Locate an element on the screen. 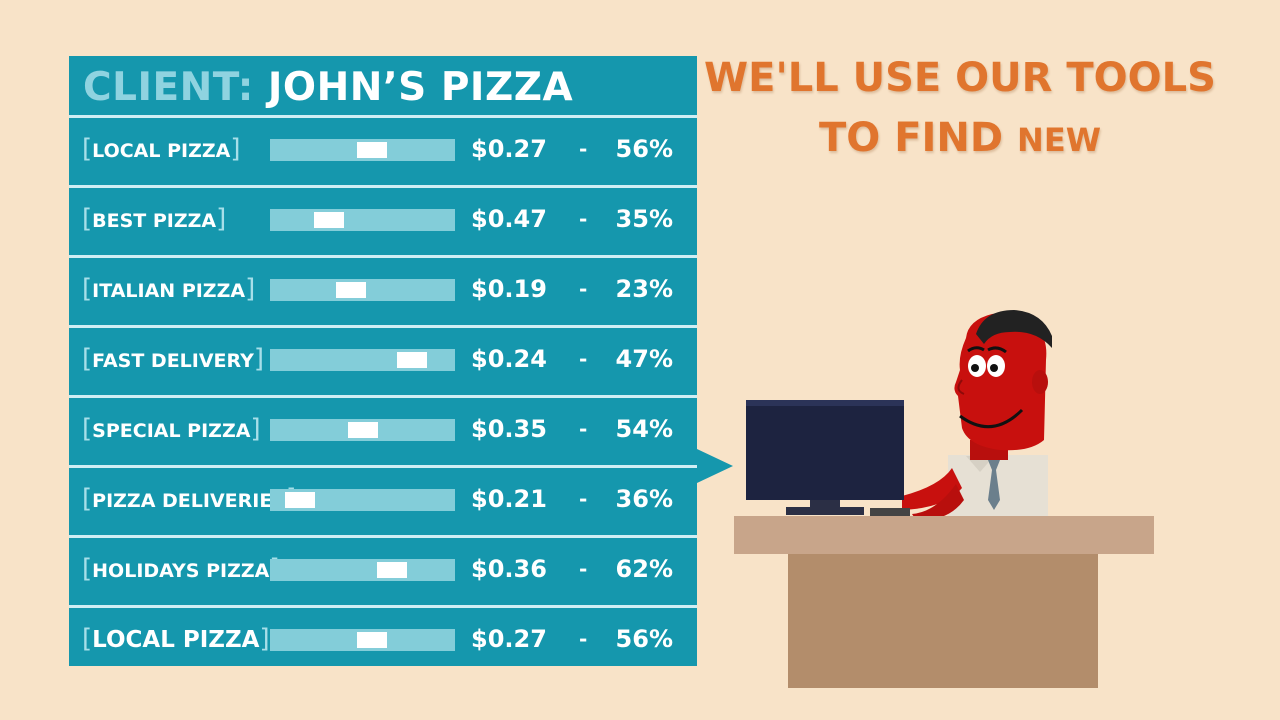 The width and height of the screenshot is (1280, 720). panel-pointer is located at coordinates (715, 466).